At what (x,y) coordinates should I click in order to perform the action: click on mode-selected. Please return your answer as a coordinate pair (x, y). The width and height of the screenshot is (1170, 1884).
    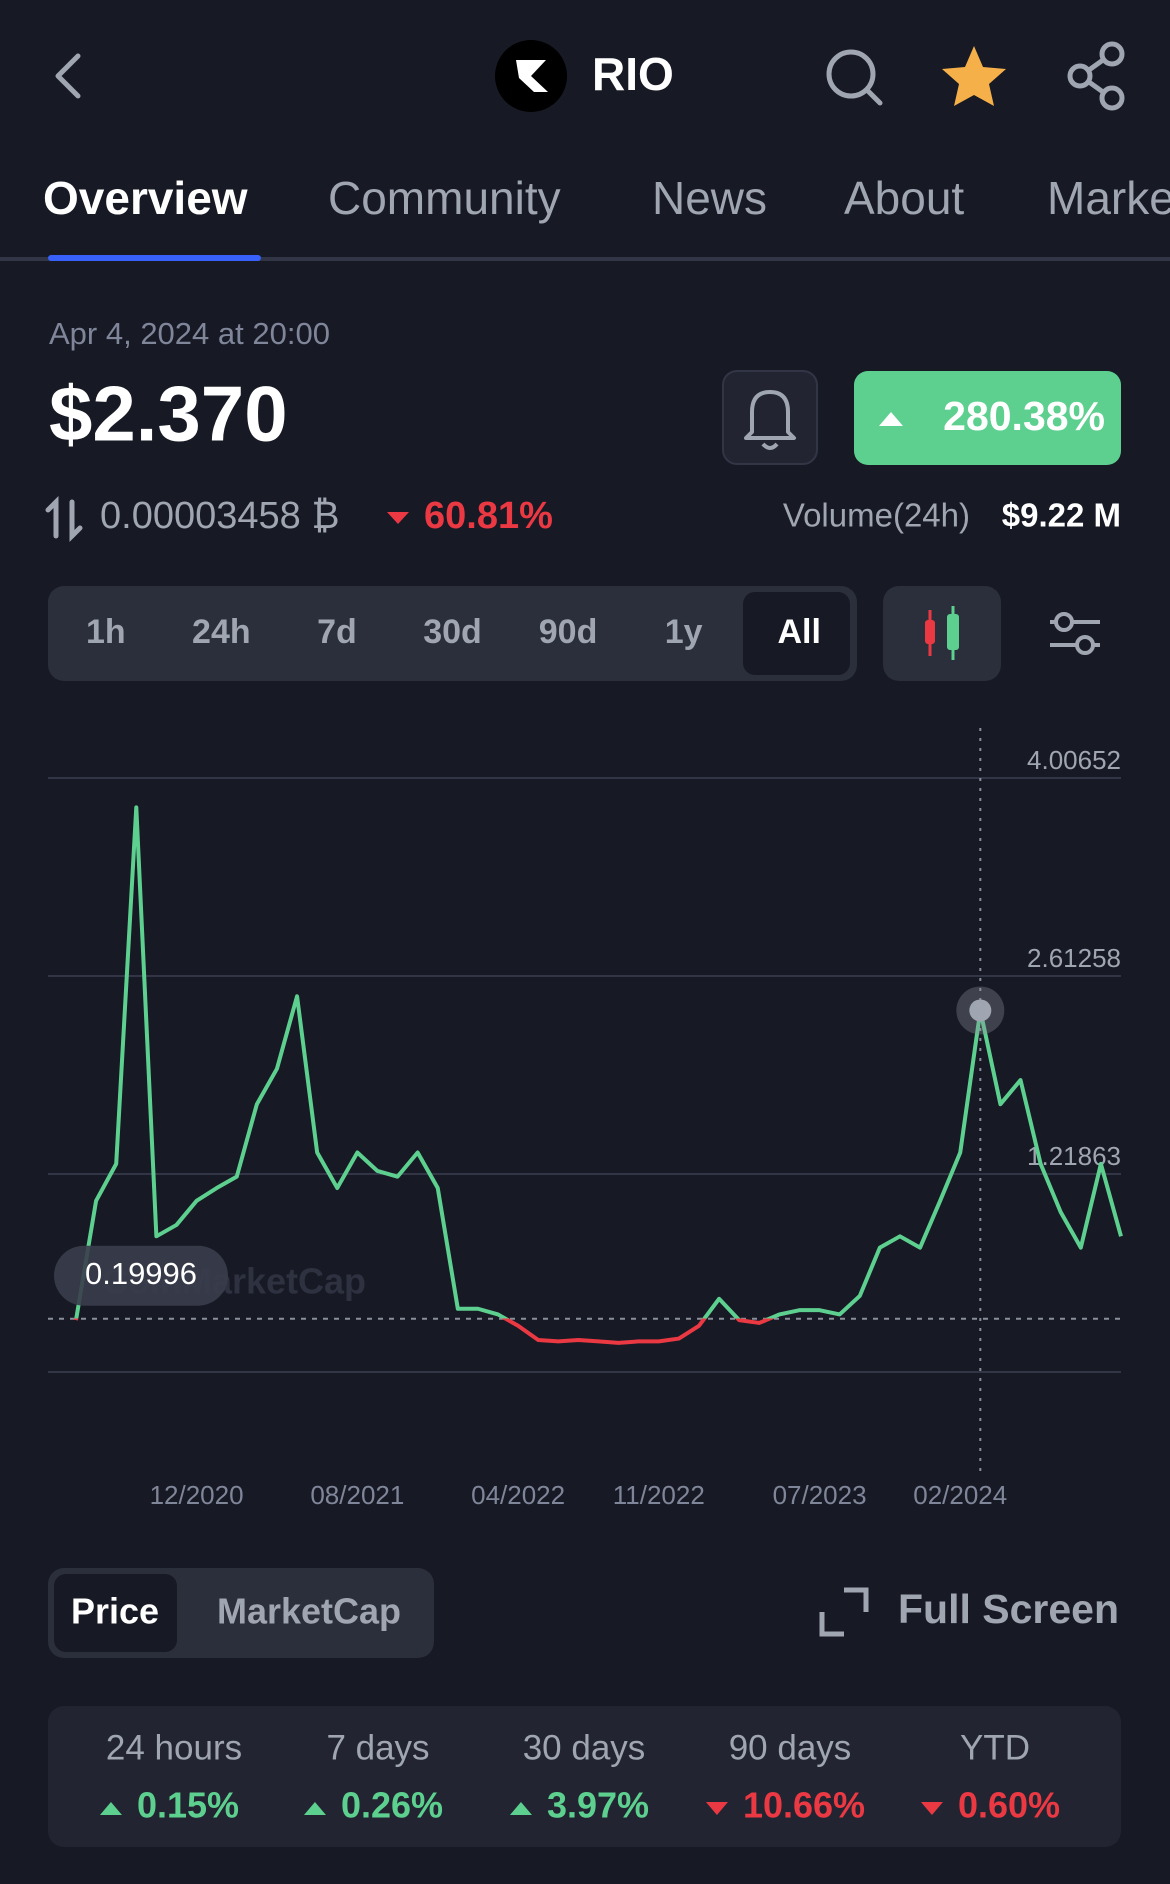
    Looking at the image, I should click on (115, 1613).